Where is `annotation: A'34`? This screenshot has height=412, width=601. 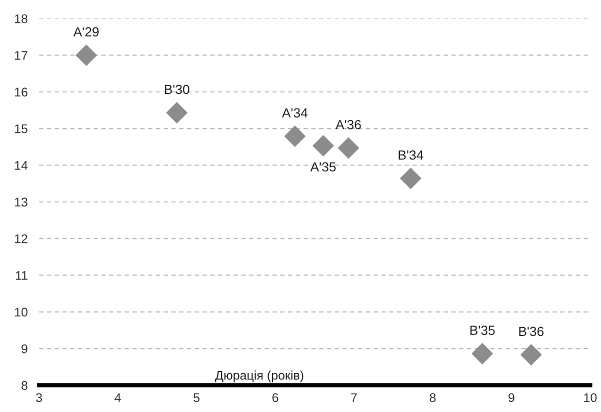
annotation: A'34 is located at coordinates (295, 113).